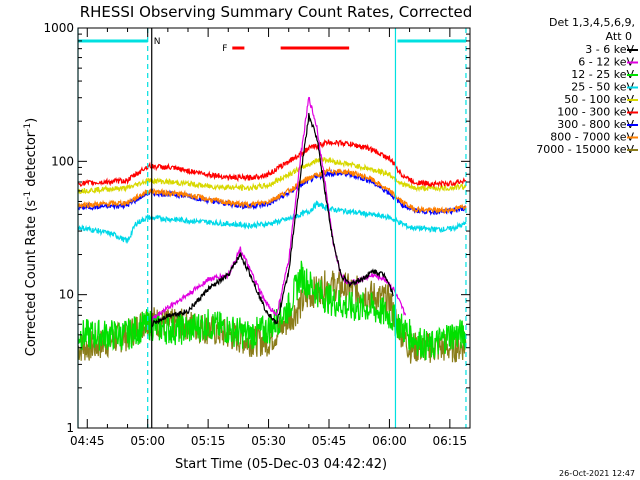 The image size is (640, 480). Describe the element at coordinates (602, 87) in the screenshot. I see `legend-label: 25 - 50 keV` at that location.